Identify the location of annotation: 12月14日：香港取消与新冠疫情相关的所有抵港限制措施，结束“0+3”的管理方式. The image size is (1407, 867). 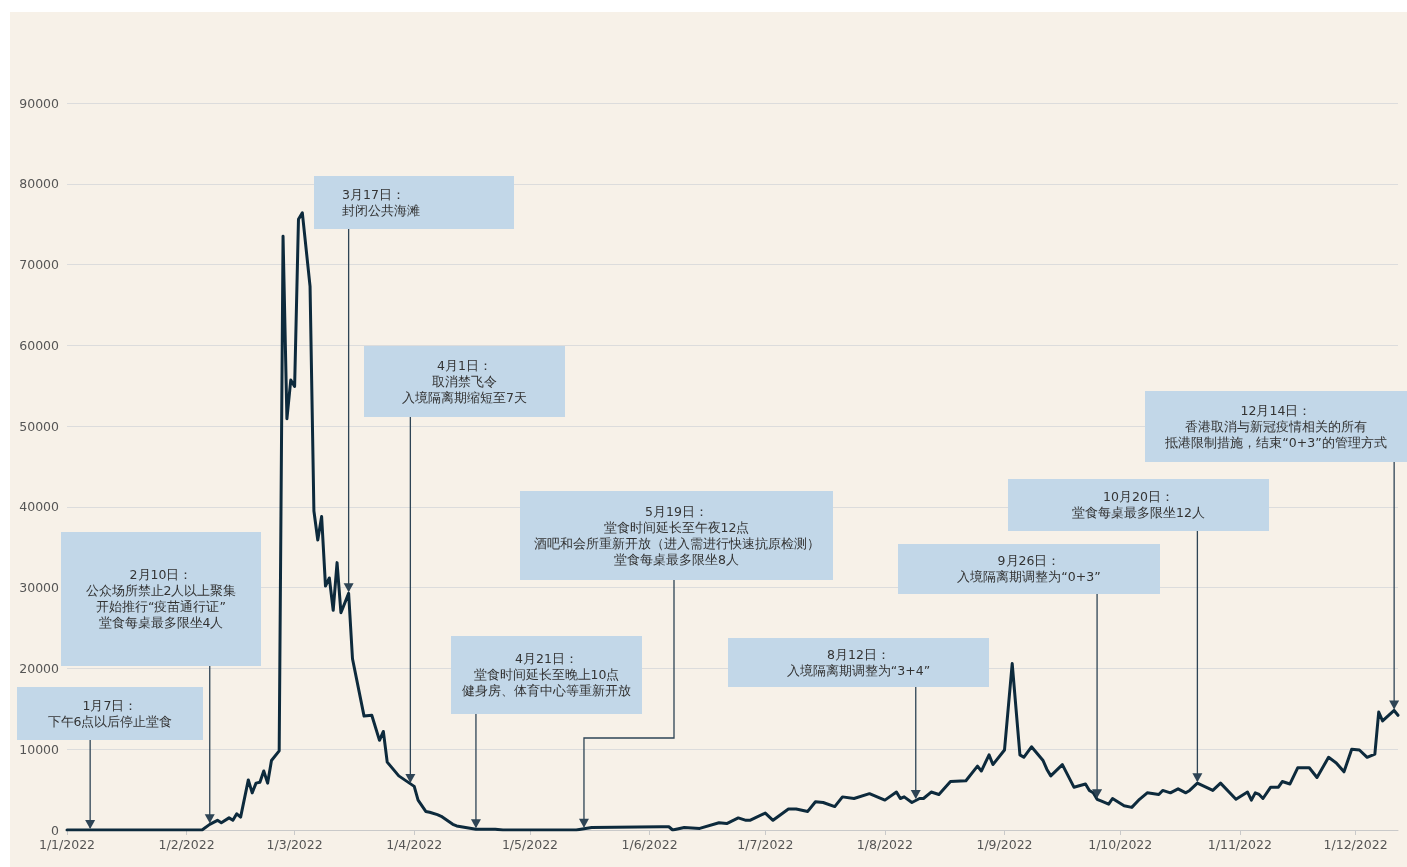
(1276, 426).